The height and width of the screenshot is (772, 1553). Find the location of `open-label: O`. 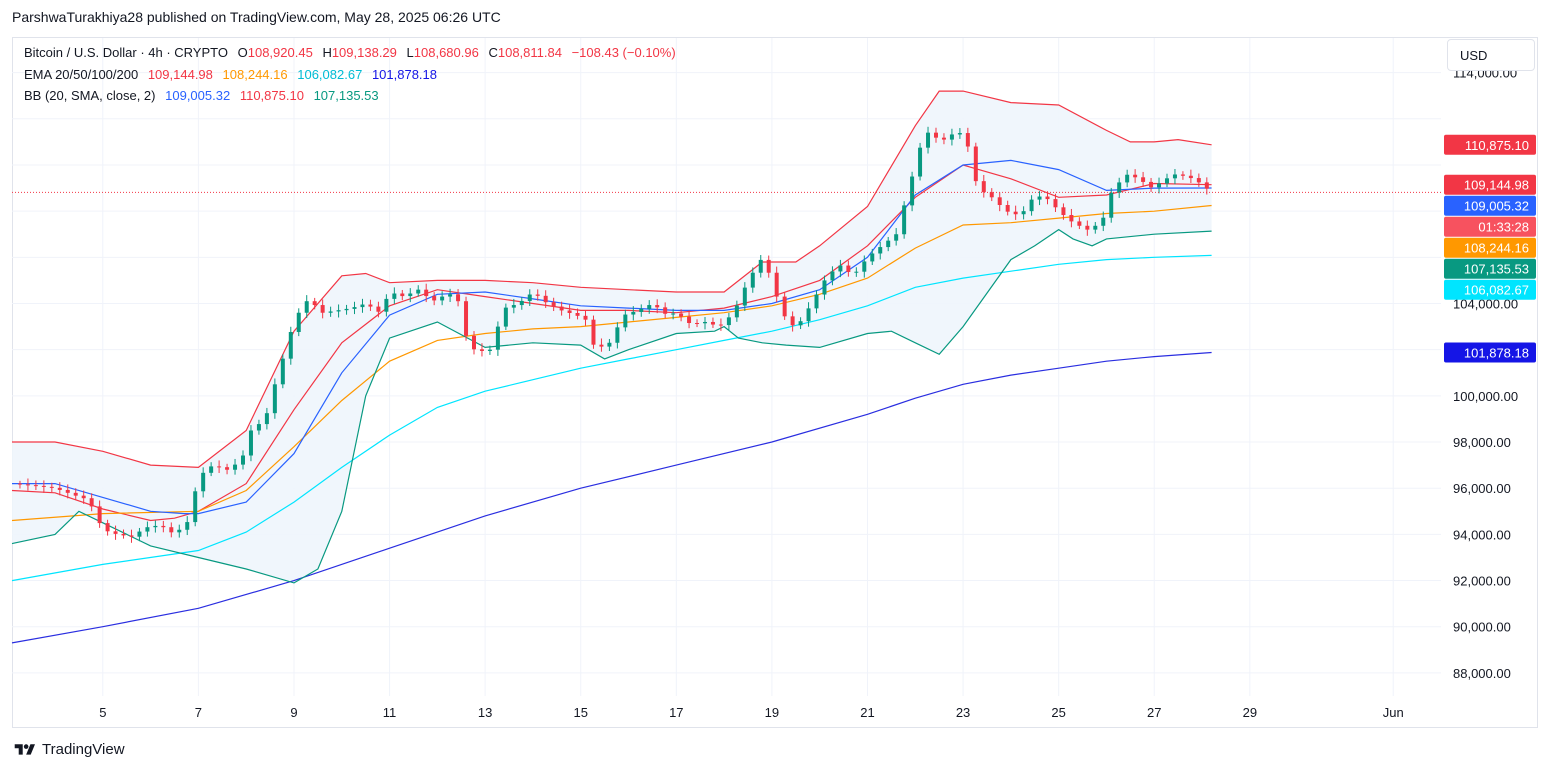

open-label: O is located at coordinates (242, 52).